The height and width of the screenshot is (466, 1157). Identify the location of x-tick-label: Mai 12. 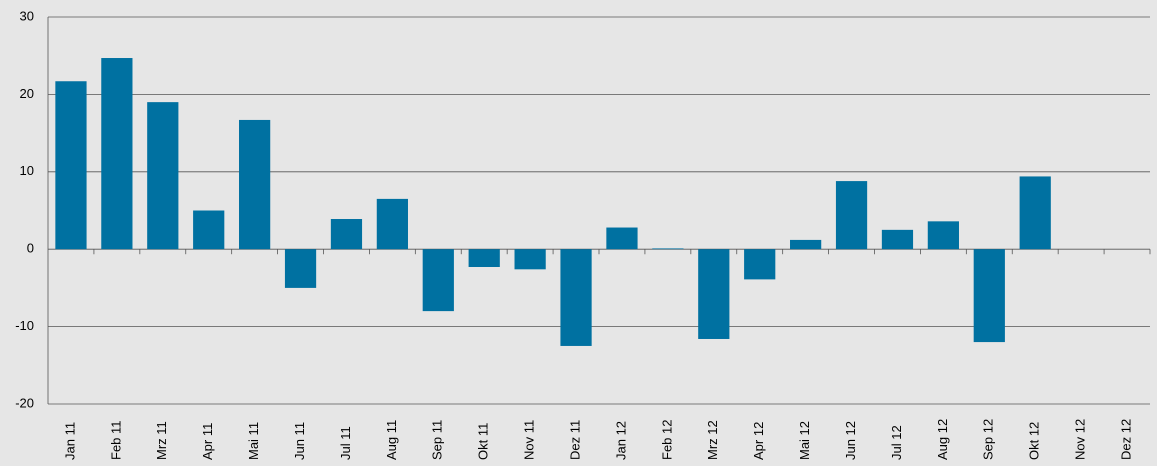
(804, 440).